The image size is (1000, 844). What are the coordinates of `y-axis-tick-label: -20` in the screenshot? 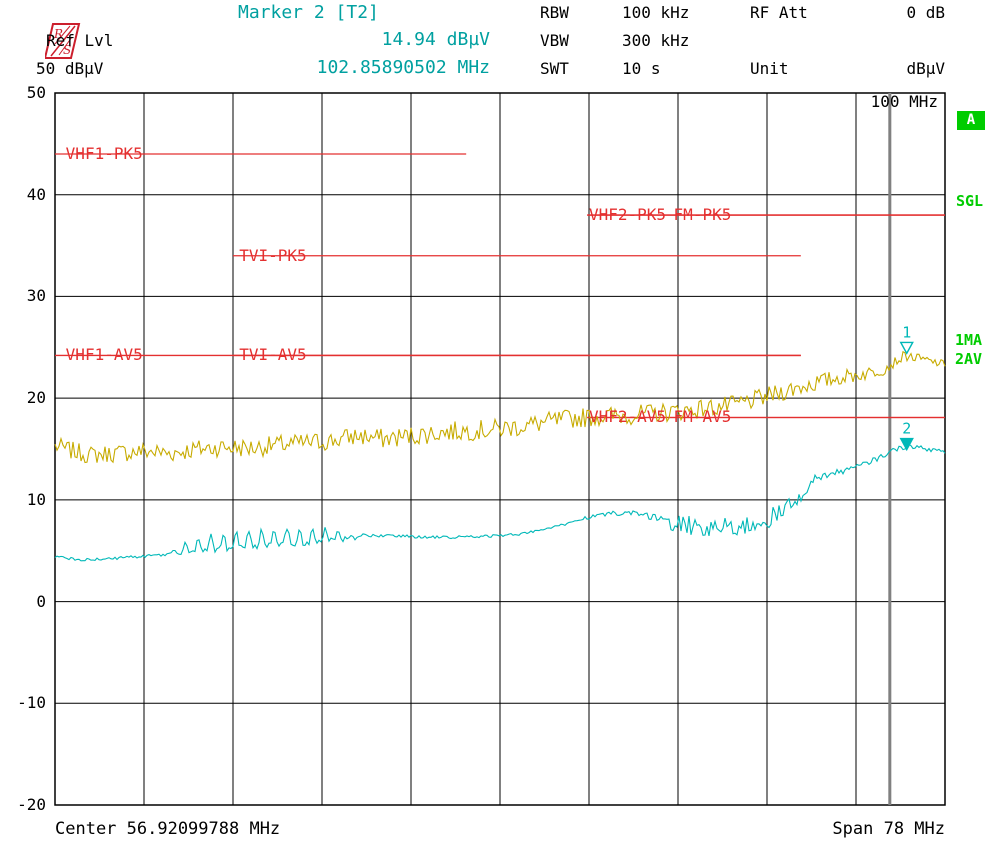 It's located at (31, 804).